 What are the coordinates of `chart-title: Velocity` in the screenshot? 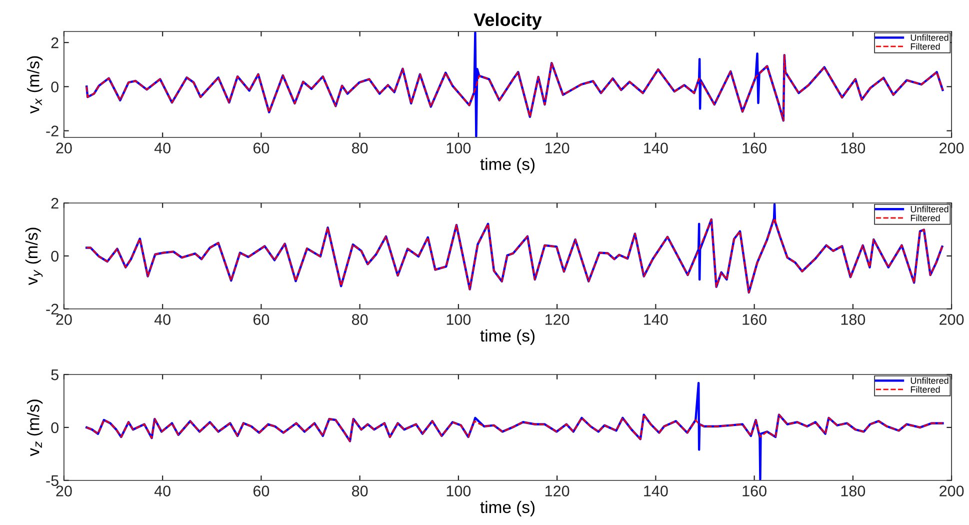 It's located at (508, 21).